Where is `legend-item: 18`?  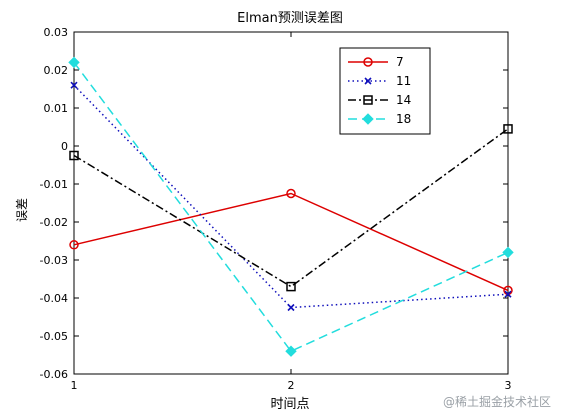
legend-item: 18 is located at coordinates (379, 119).